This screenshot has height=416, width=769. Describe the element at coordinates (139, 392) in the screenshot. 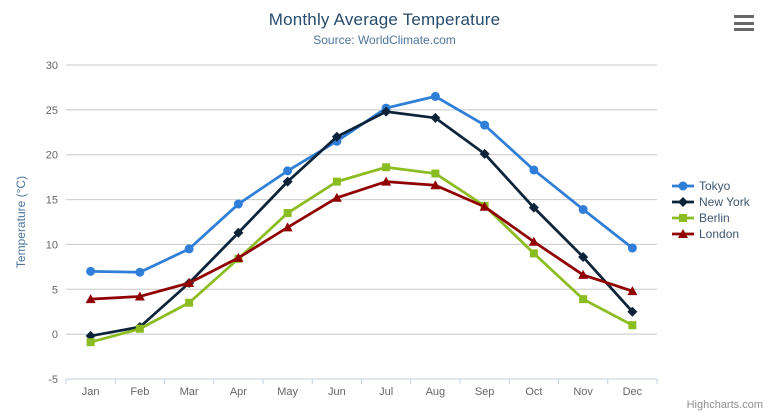

I see `x-axis-tick-label: Feb` at that location.